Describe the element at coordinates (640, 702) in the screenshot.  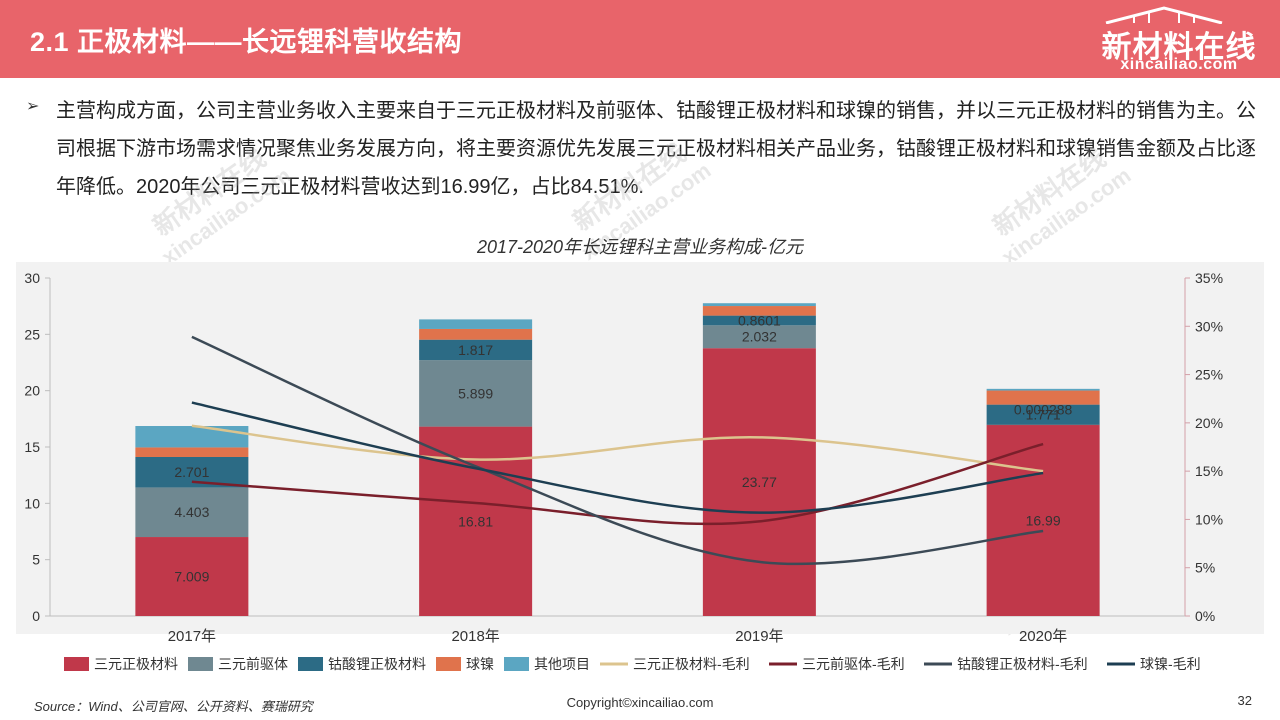
I see `copyright-text: Copyright©xincailiao.com` at that location.